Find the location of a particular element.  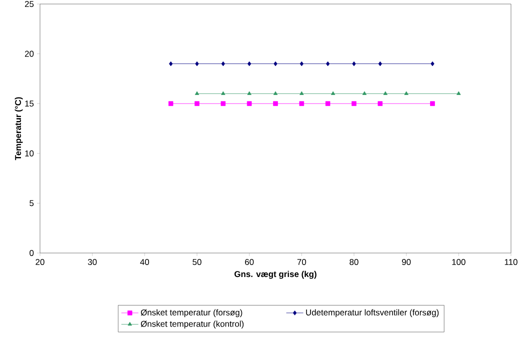

y-tick-label: 15 is located at coordinates (29, 103).